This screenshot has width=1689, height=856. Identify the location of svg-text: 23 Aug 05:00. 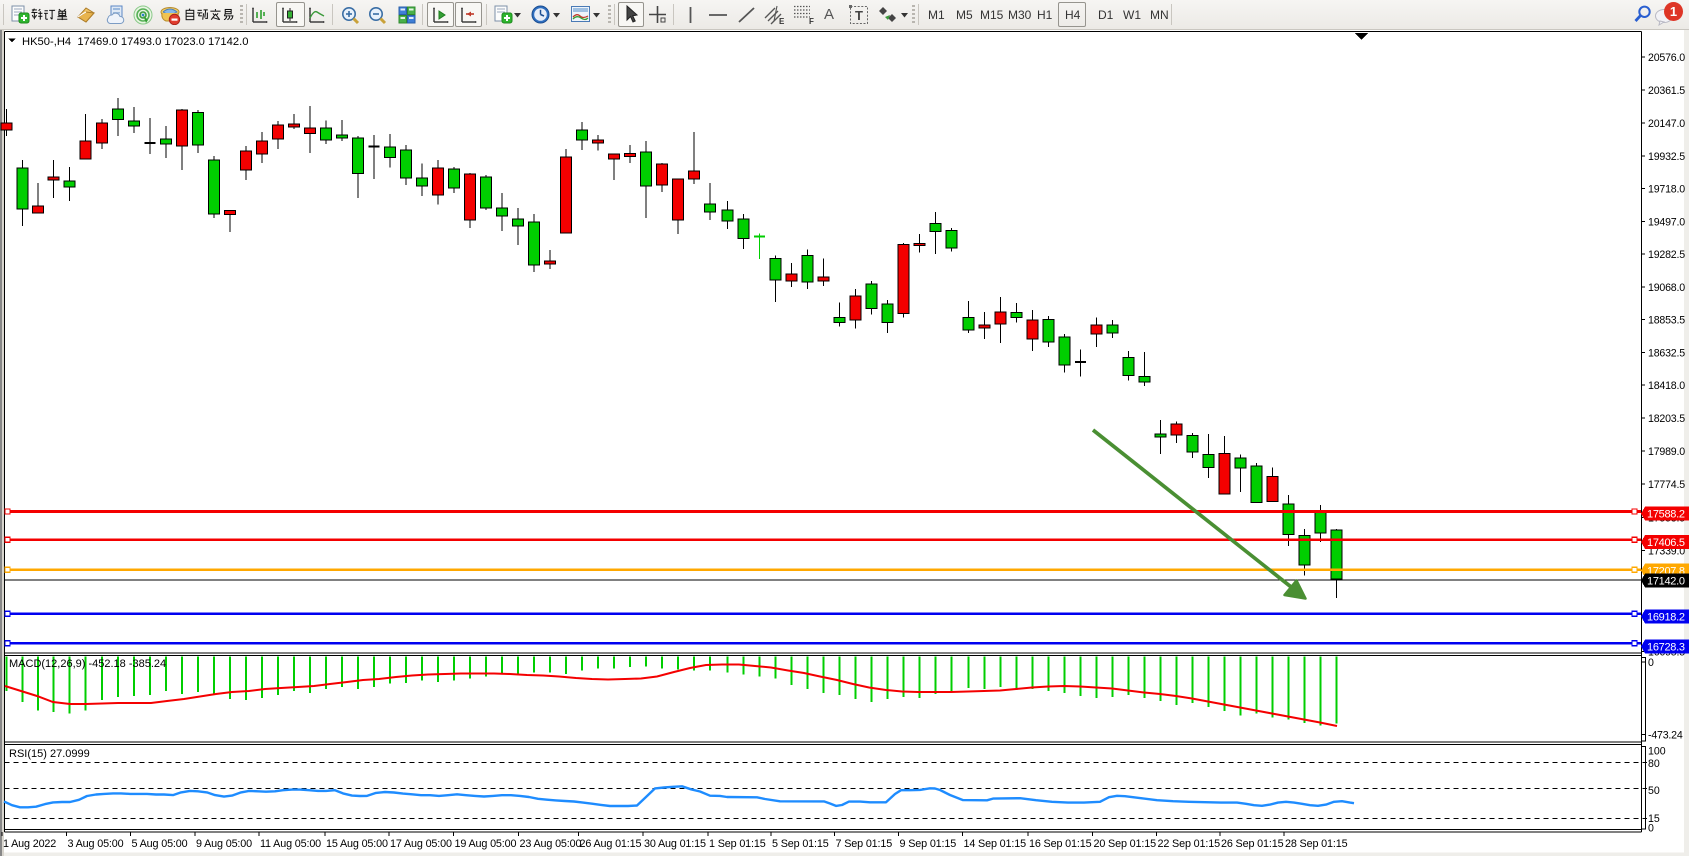
(551, 844).